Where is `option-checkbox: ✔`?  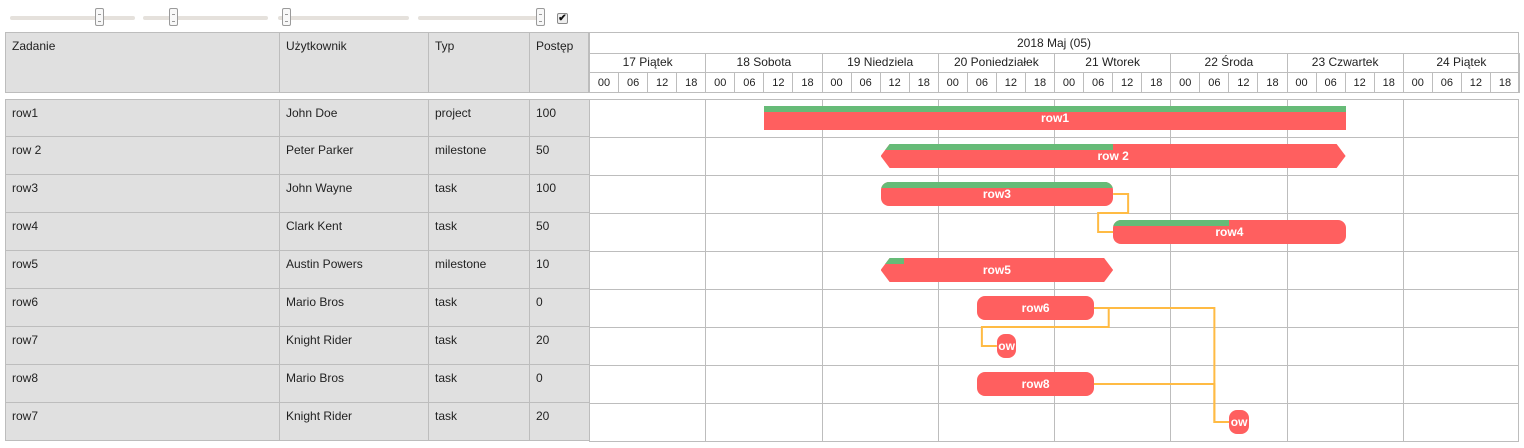
option-checkbox: ✔ is located at coordinates (562, 18).